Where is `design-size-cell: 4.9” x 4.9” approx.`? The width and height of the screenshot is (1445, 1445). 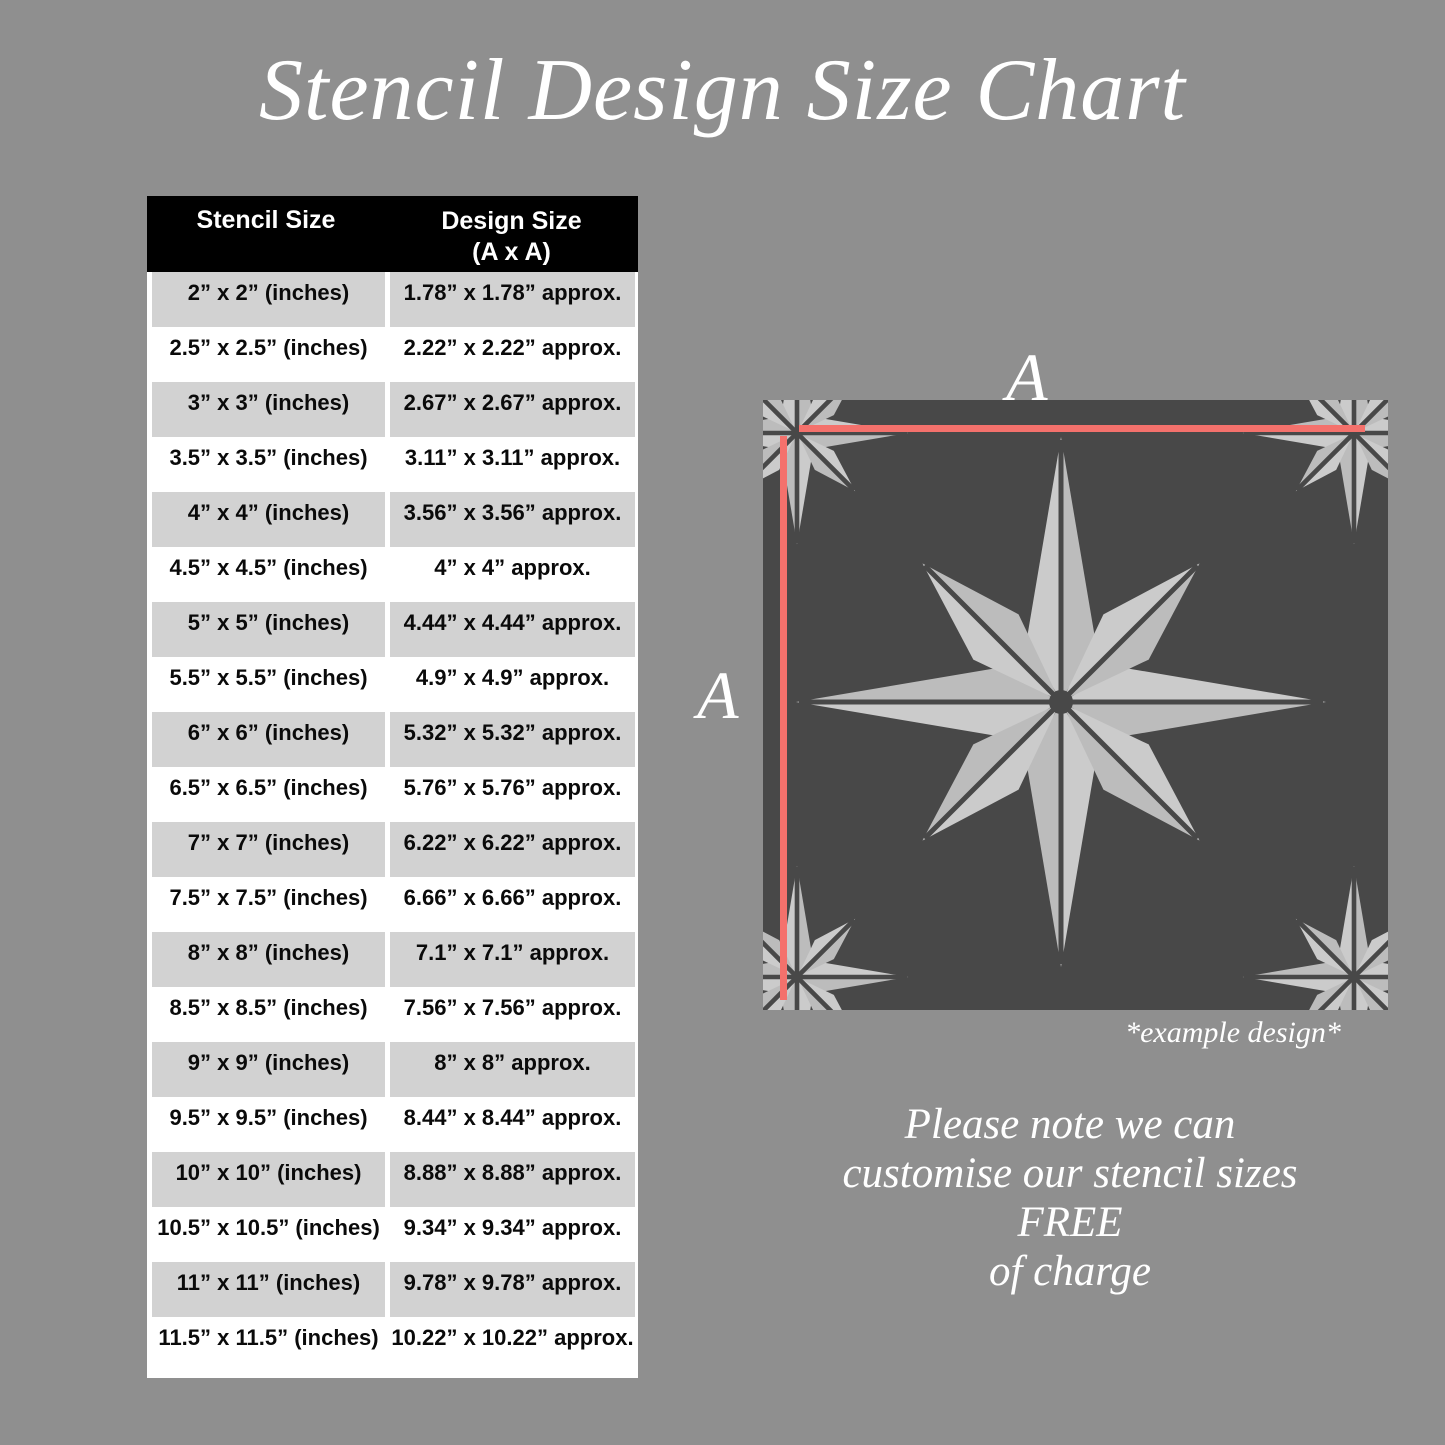 design-size-cell: 4.9” x 4.9” approx. is located at coordinates (512, 677).